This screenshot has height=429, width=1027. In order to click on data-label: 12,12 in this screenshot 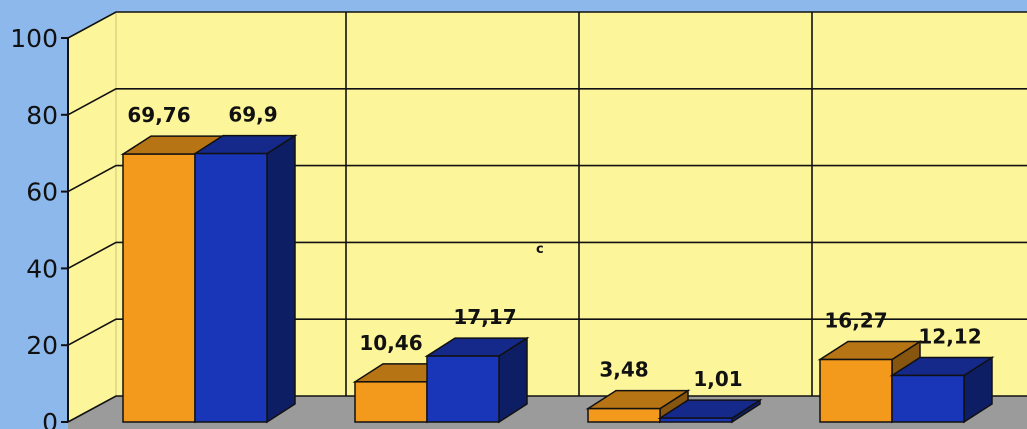, I will do `click(949, 336)`.